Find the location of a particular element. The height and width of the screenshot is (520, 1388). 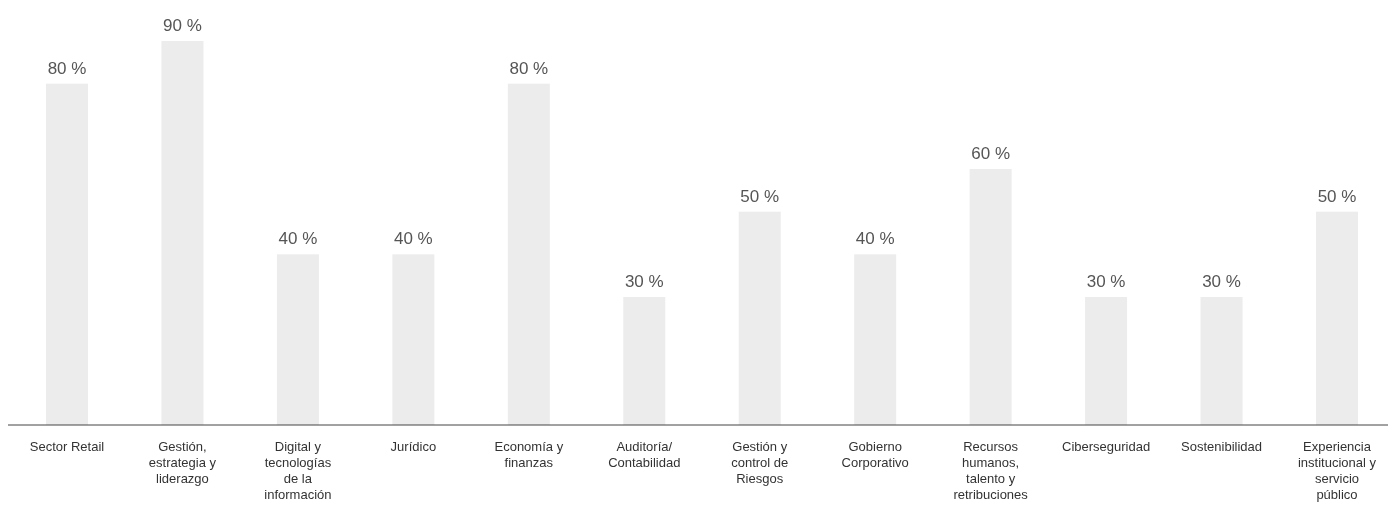

x-tick-label: Sector Retail is located at coordinates (67, 446).